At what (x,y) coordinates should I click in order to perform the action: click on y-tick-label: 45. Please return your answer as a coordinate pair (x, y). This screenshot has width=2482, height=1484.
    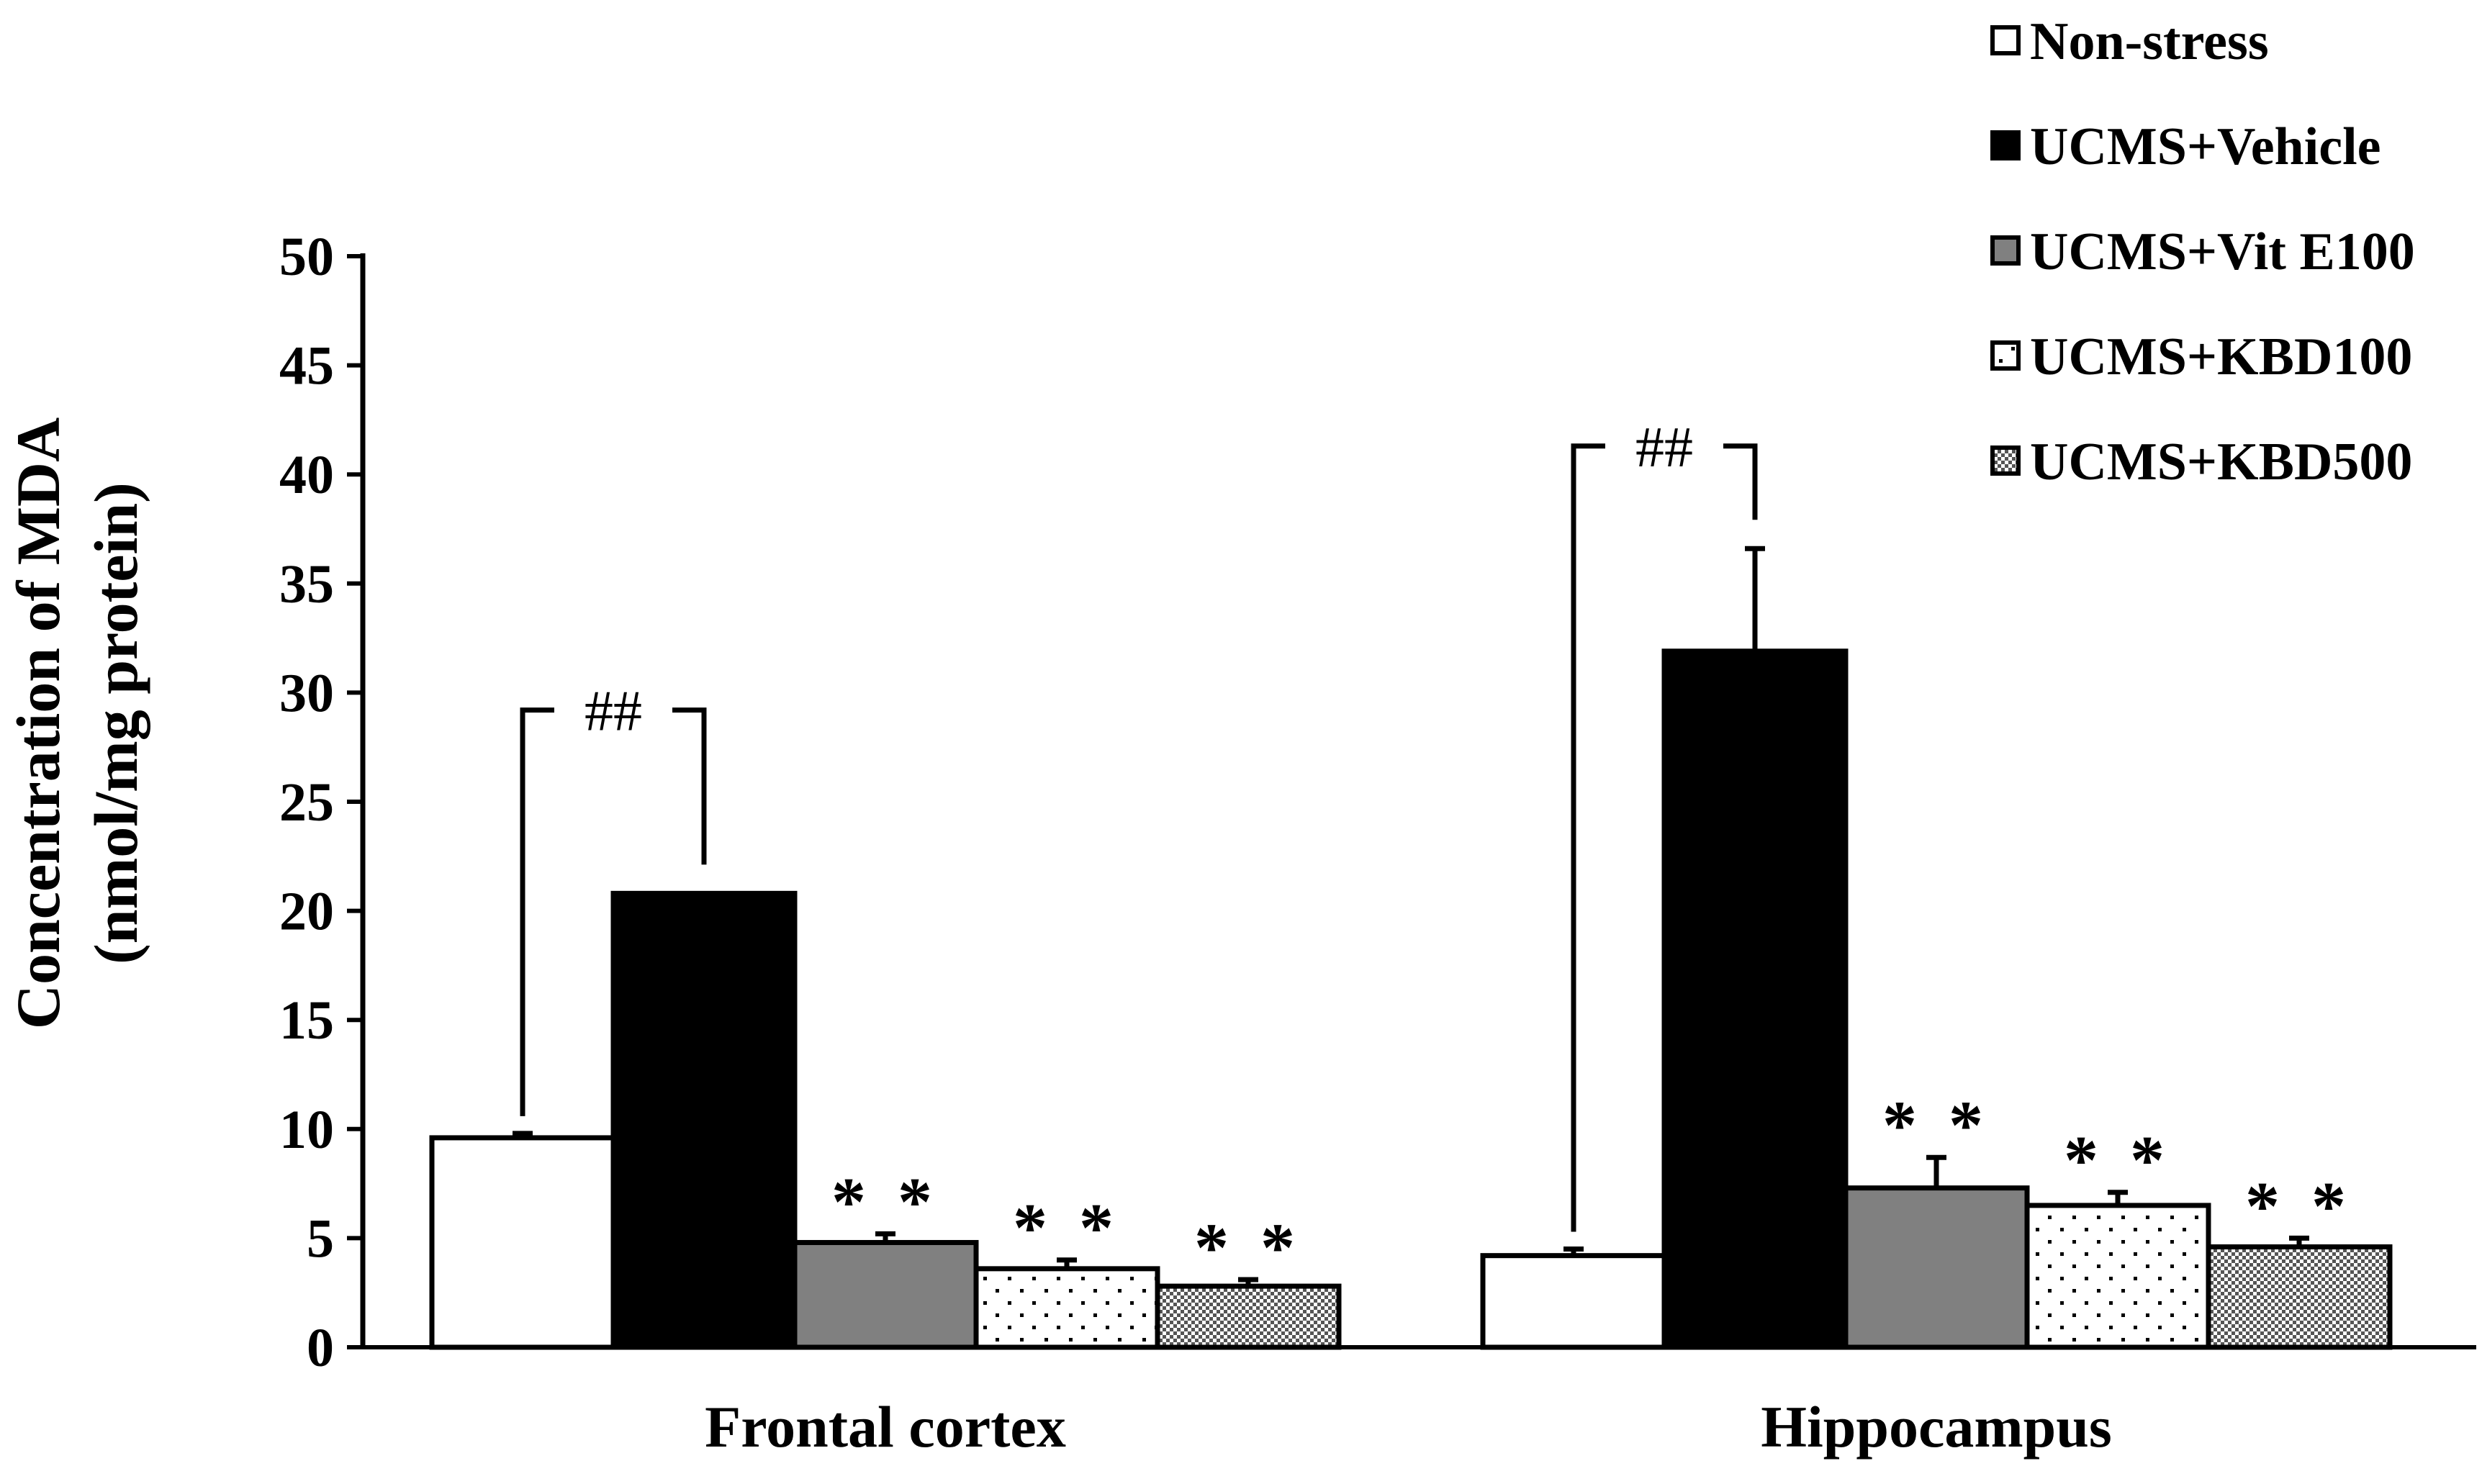
    Looking at the image, I should click on (306, 366).